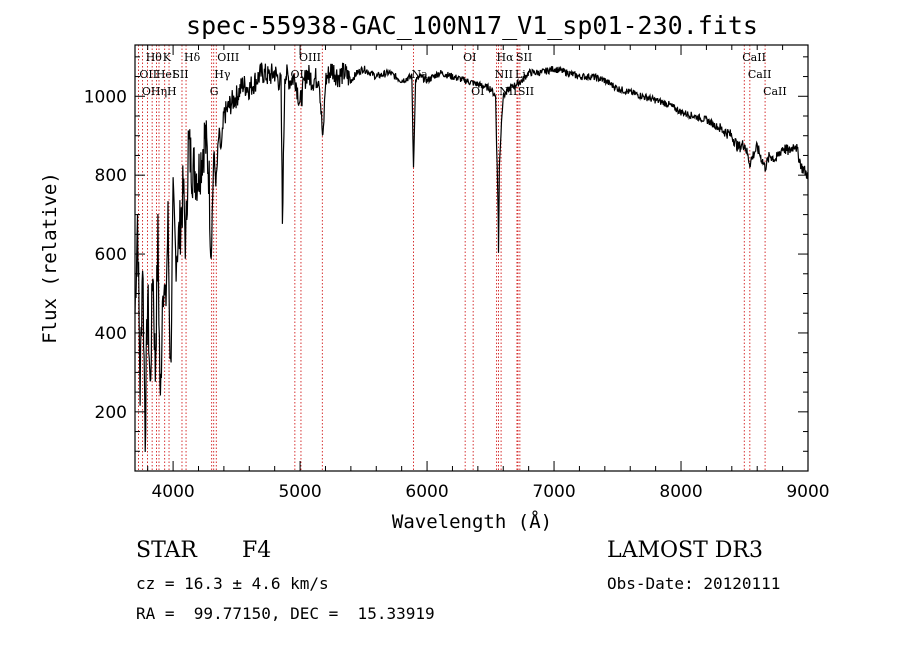 Image resolution: width=900 pixels, height=649 pixels. Describe the element at coordinates (180, 74) in the screenshot. I see `annotation-5: SII` at that location.